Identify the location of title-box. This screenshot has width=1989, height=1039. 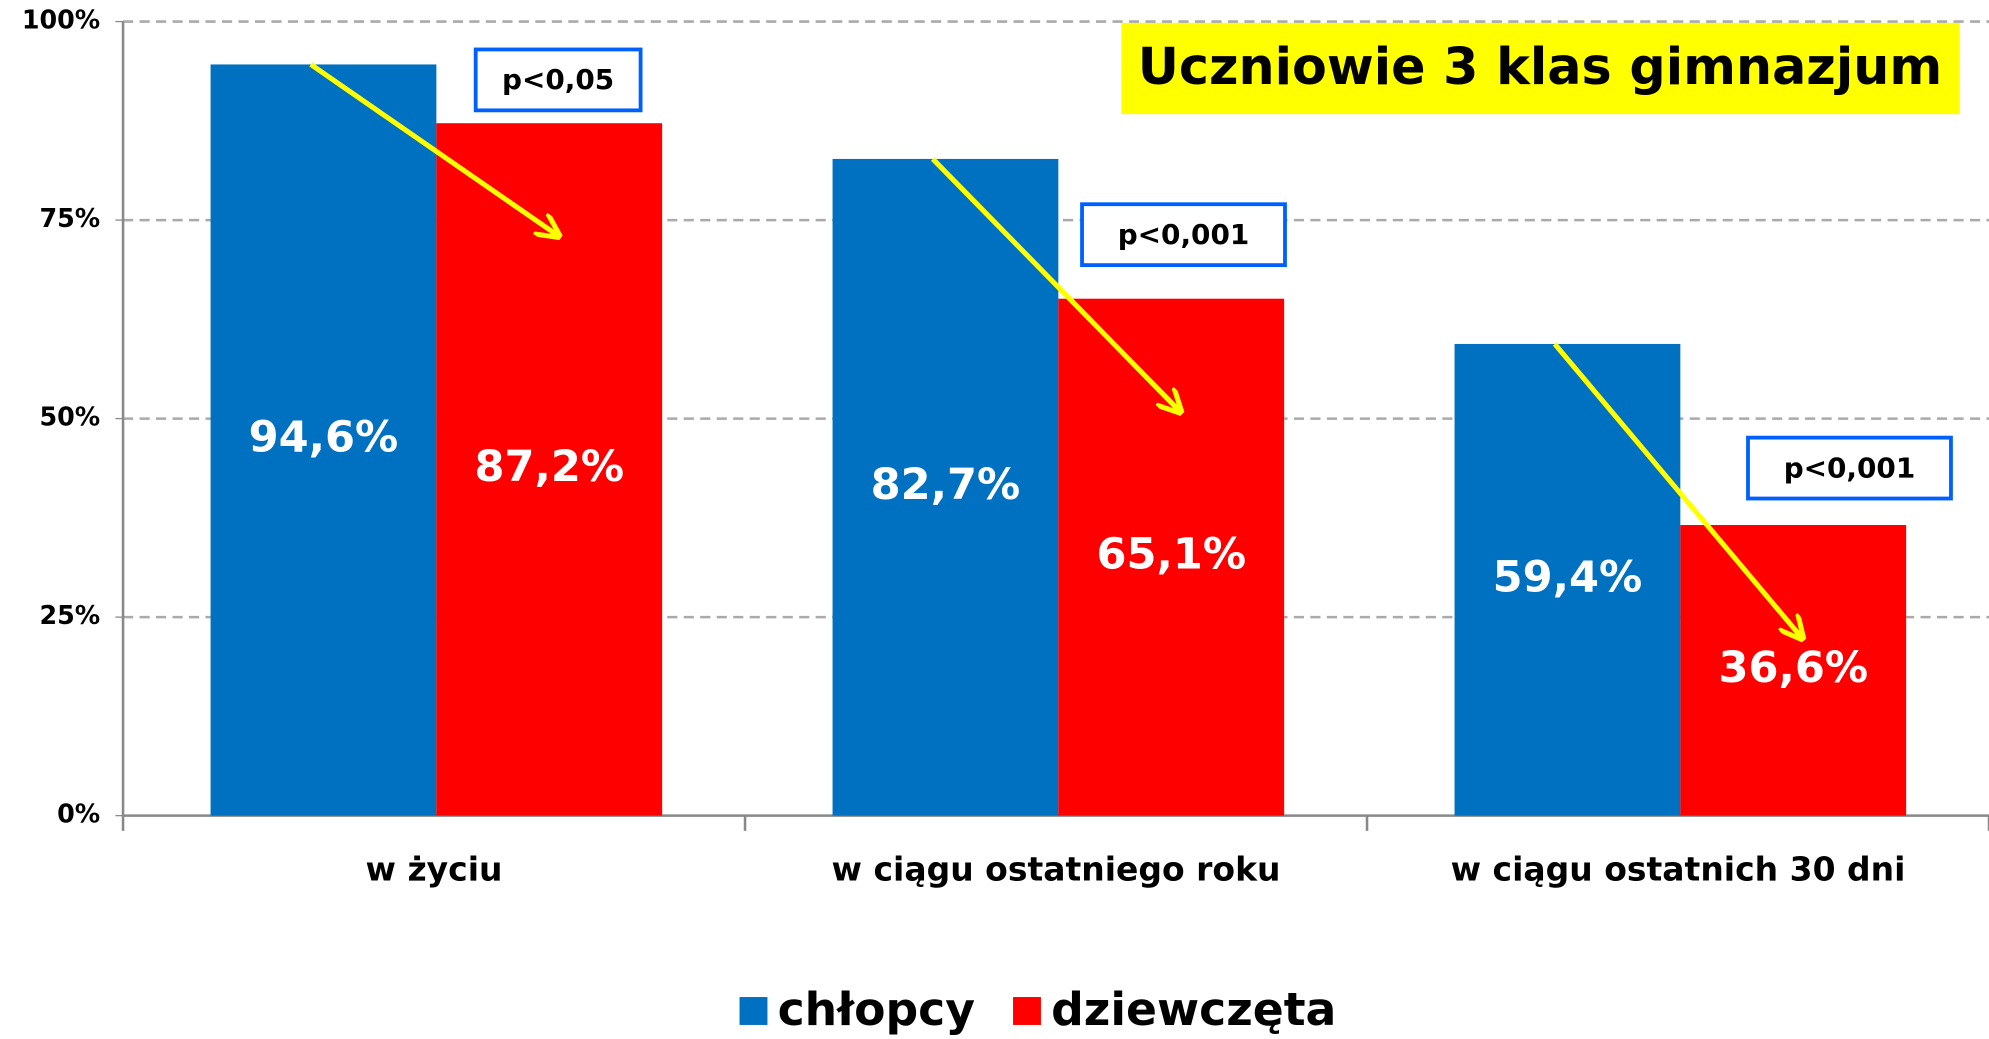
(1540, 68).